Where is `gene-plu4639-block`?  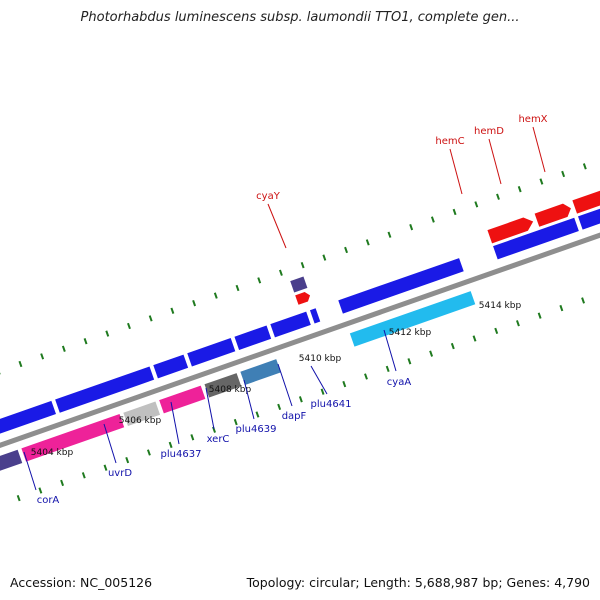
gene-plu4639-block is located at coordinates (223, 385).